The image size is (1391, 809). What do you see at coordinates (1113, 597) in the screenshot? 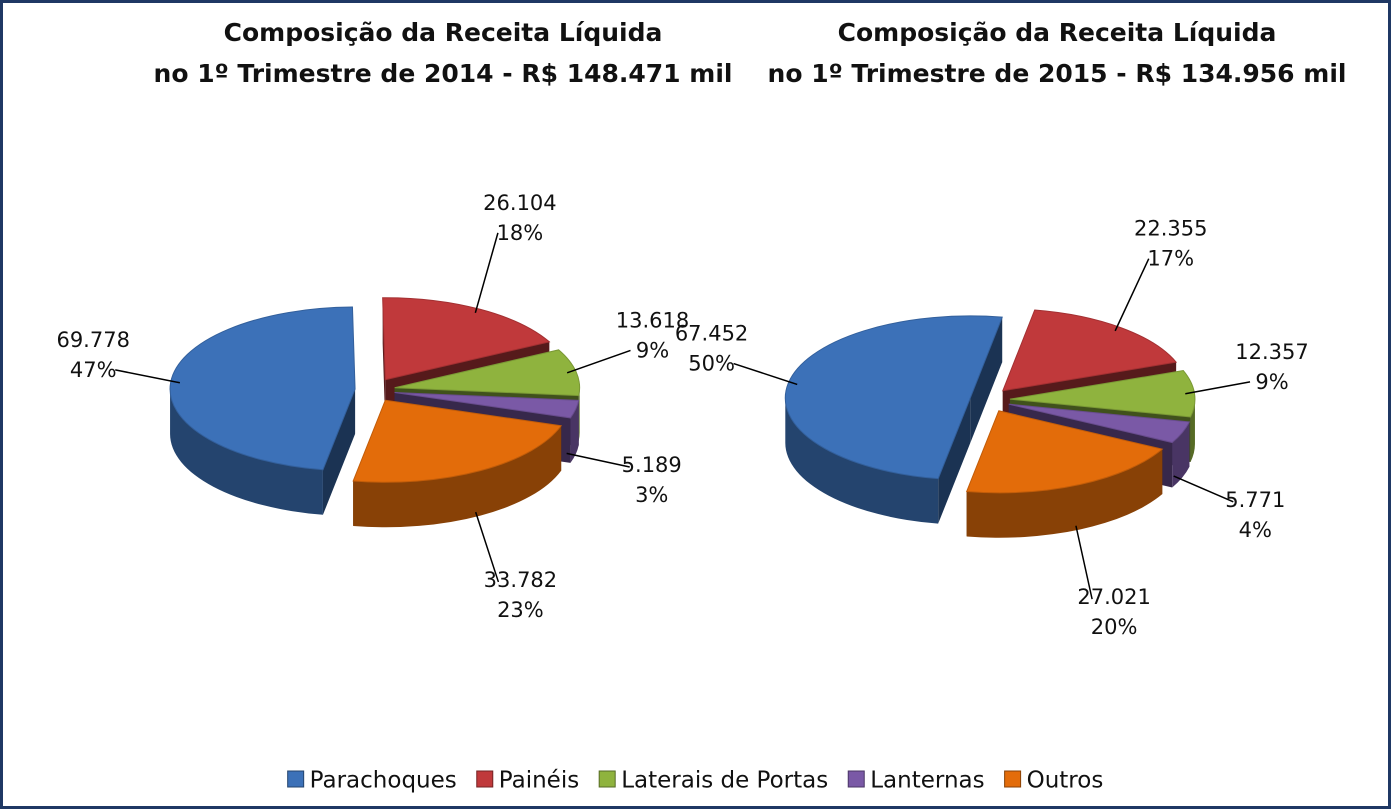
I see `data-label: 27.021` at bounding box center [1113, 597].